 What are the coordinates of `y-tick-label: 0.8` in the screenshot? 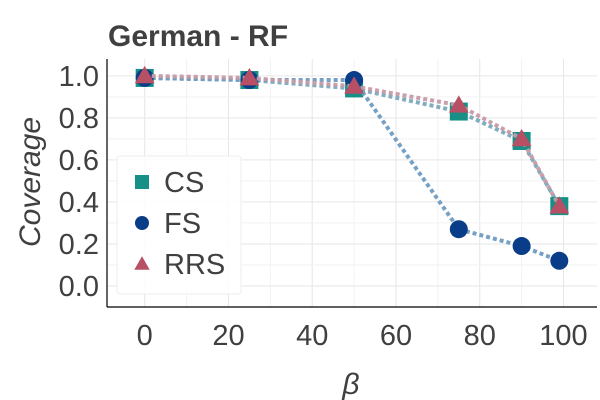 It's located at (79, 119).